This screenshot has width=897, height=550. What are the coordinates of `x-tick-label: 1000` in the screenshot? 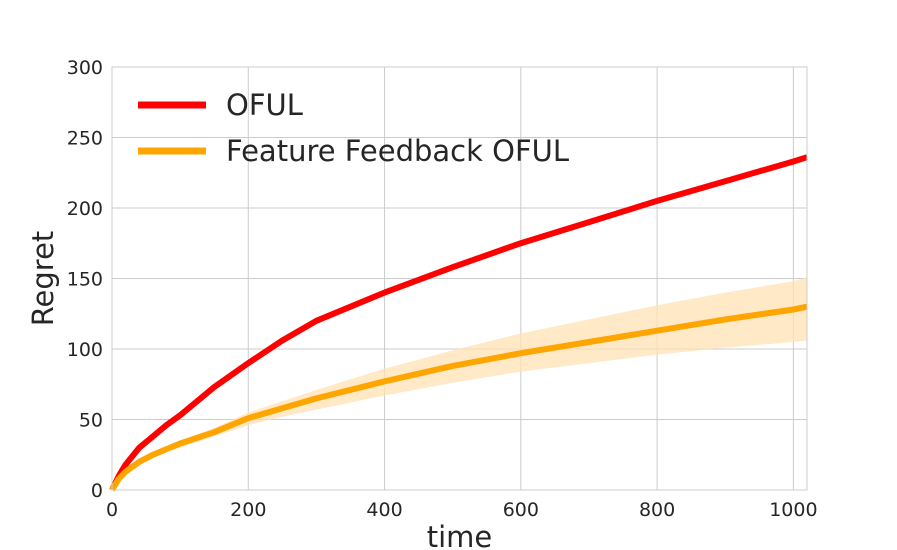 It's located at (793, 510).